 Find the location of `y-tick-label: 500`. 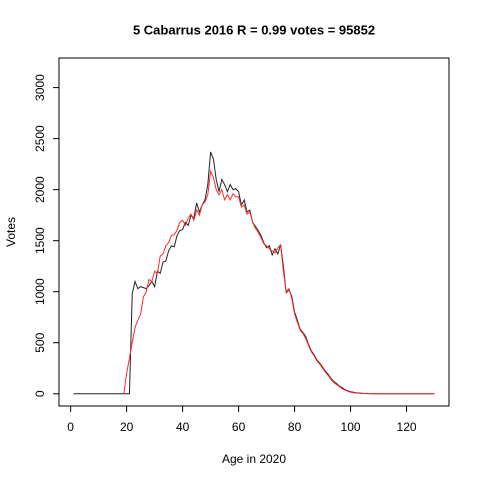

y-tick-label: 500 is located at coordinates (40, 342).